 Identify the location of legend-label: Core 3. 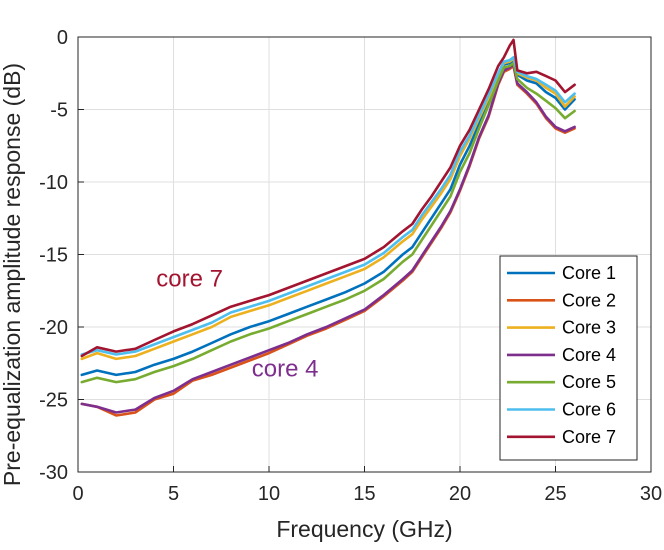
(589, 328).